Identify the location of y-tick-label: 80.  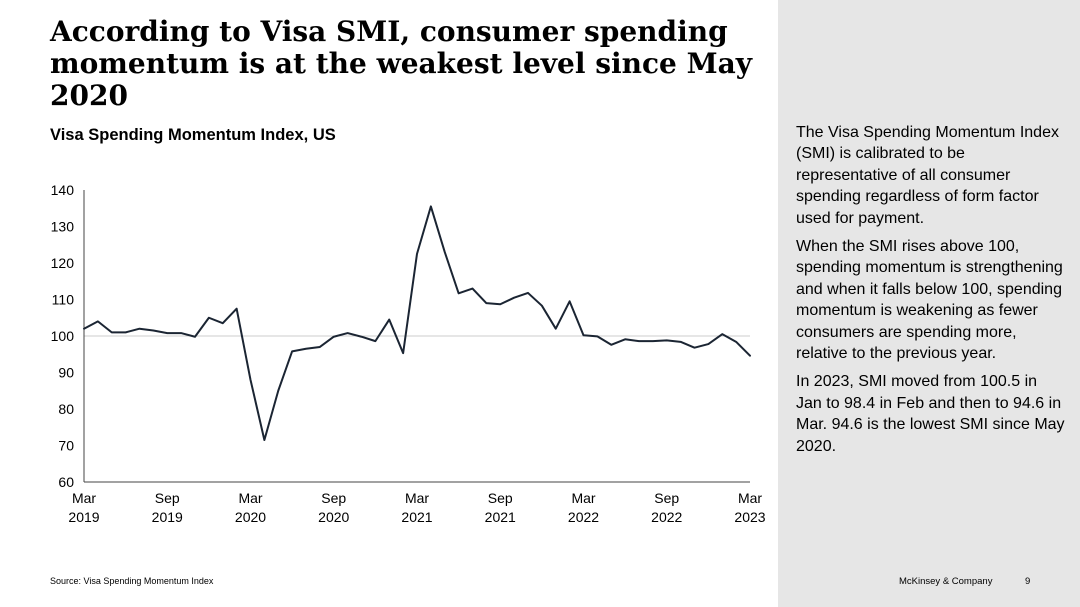
(66, 409).